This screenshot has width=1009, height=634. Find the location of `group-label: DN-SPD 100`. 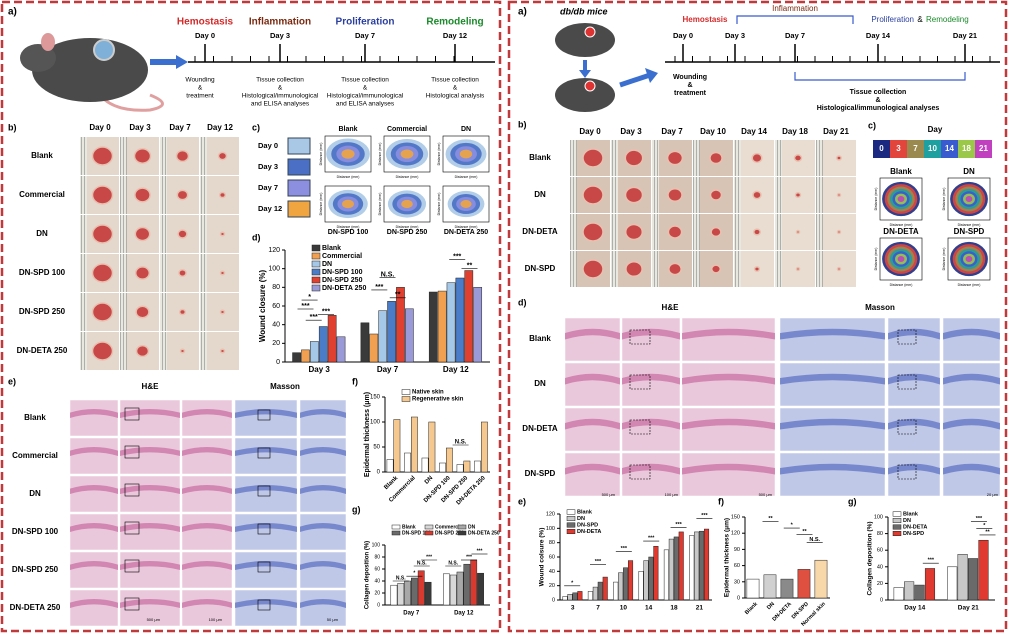

group-label: DN-SPD 100 is located at coordinates (348, 232).